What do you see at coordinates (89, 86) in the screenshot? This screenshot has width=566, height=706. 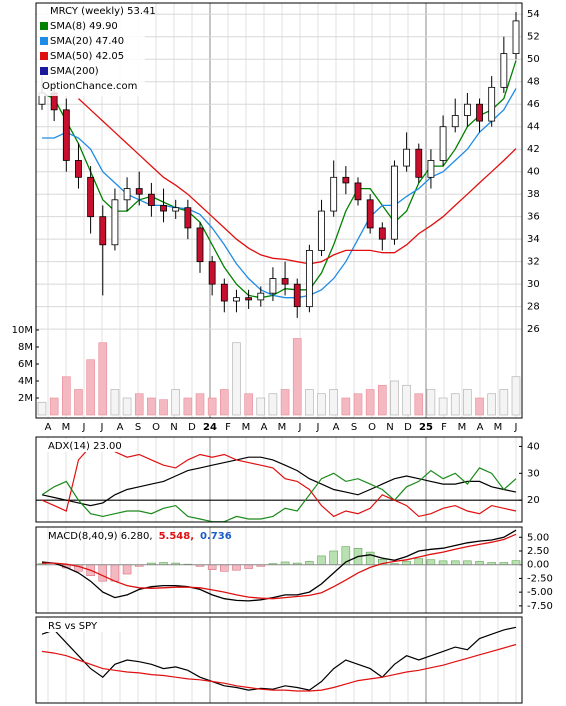 I see `watermark: OptionChance.com` at bounding box center [89, 86].